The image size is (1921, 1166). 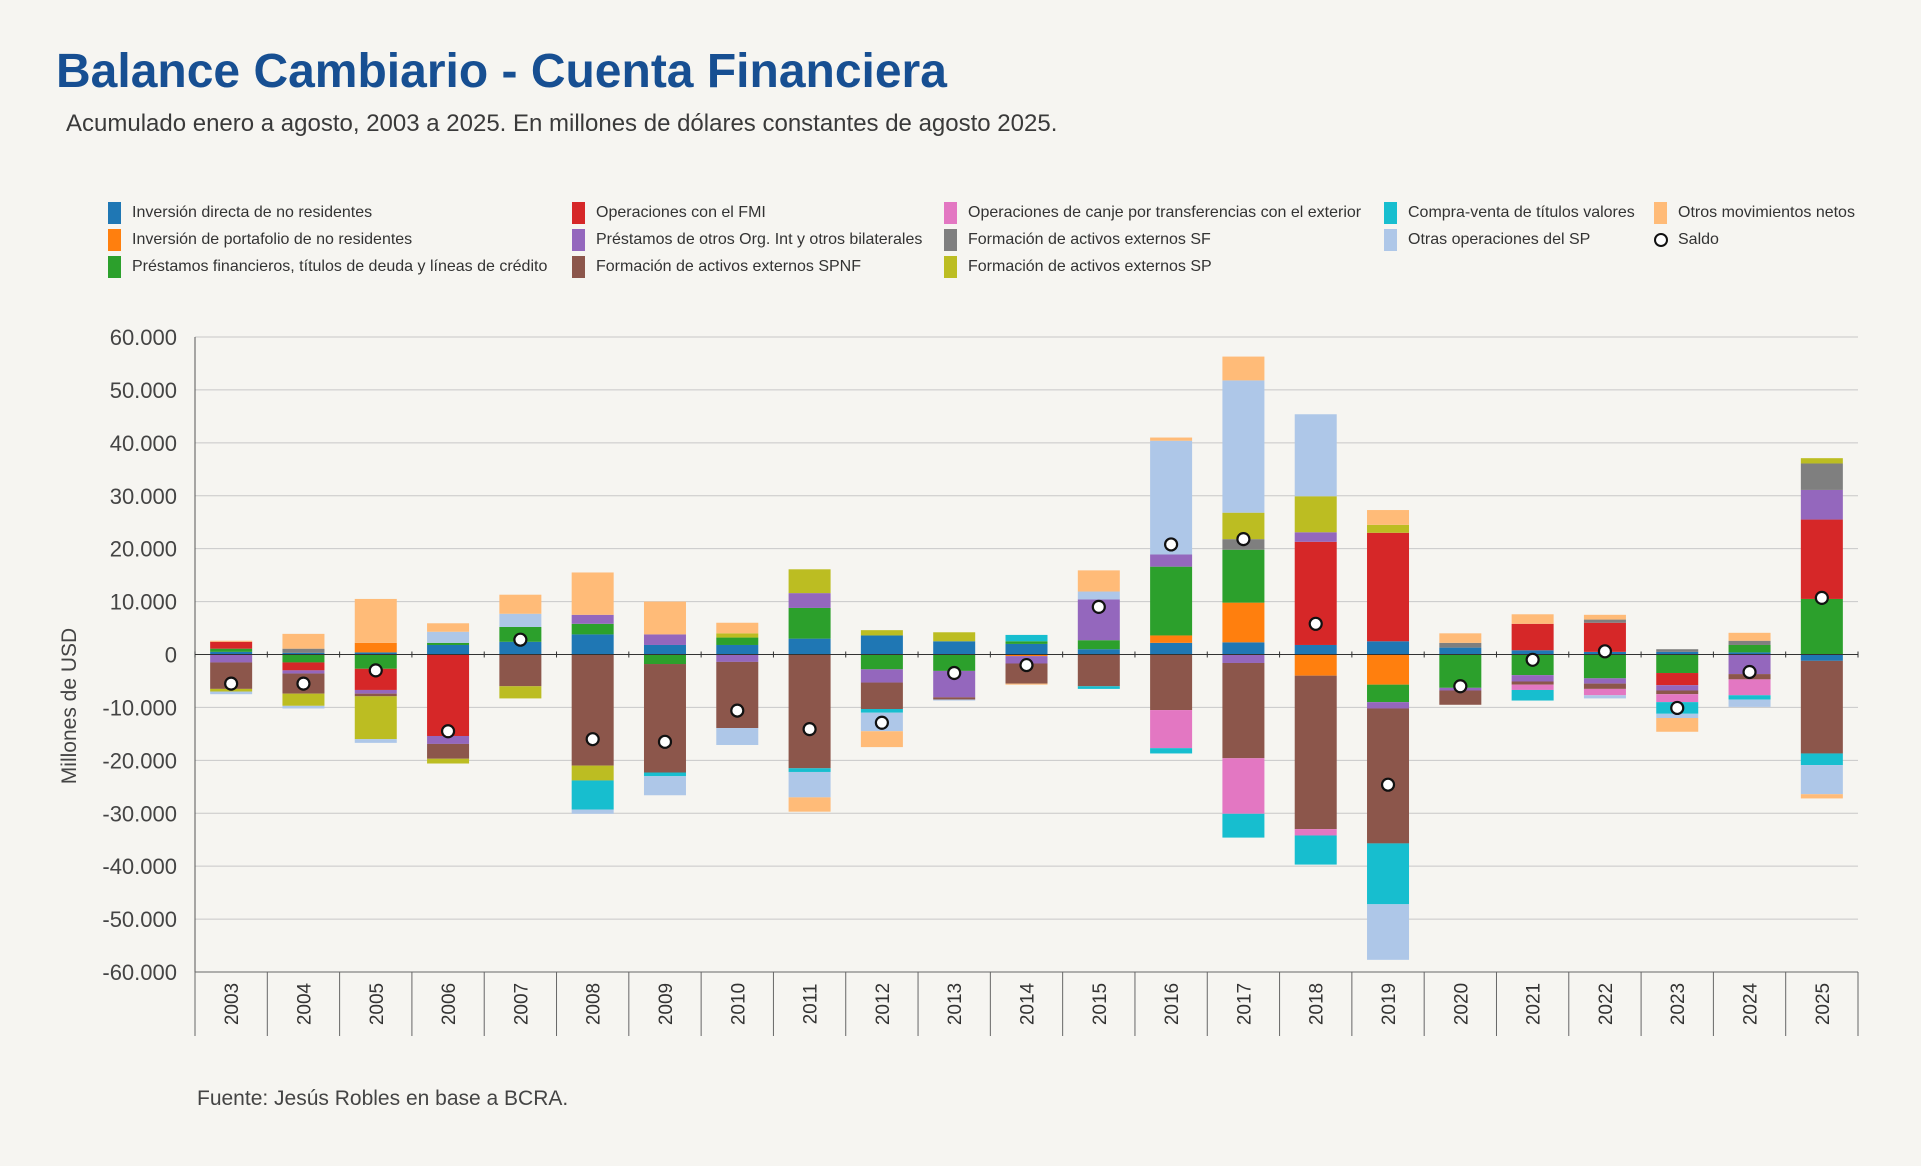 I want to click on y-tick-label: 10.000, so click(x=143, y=602).